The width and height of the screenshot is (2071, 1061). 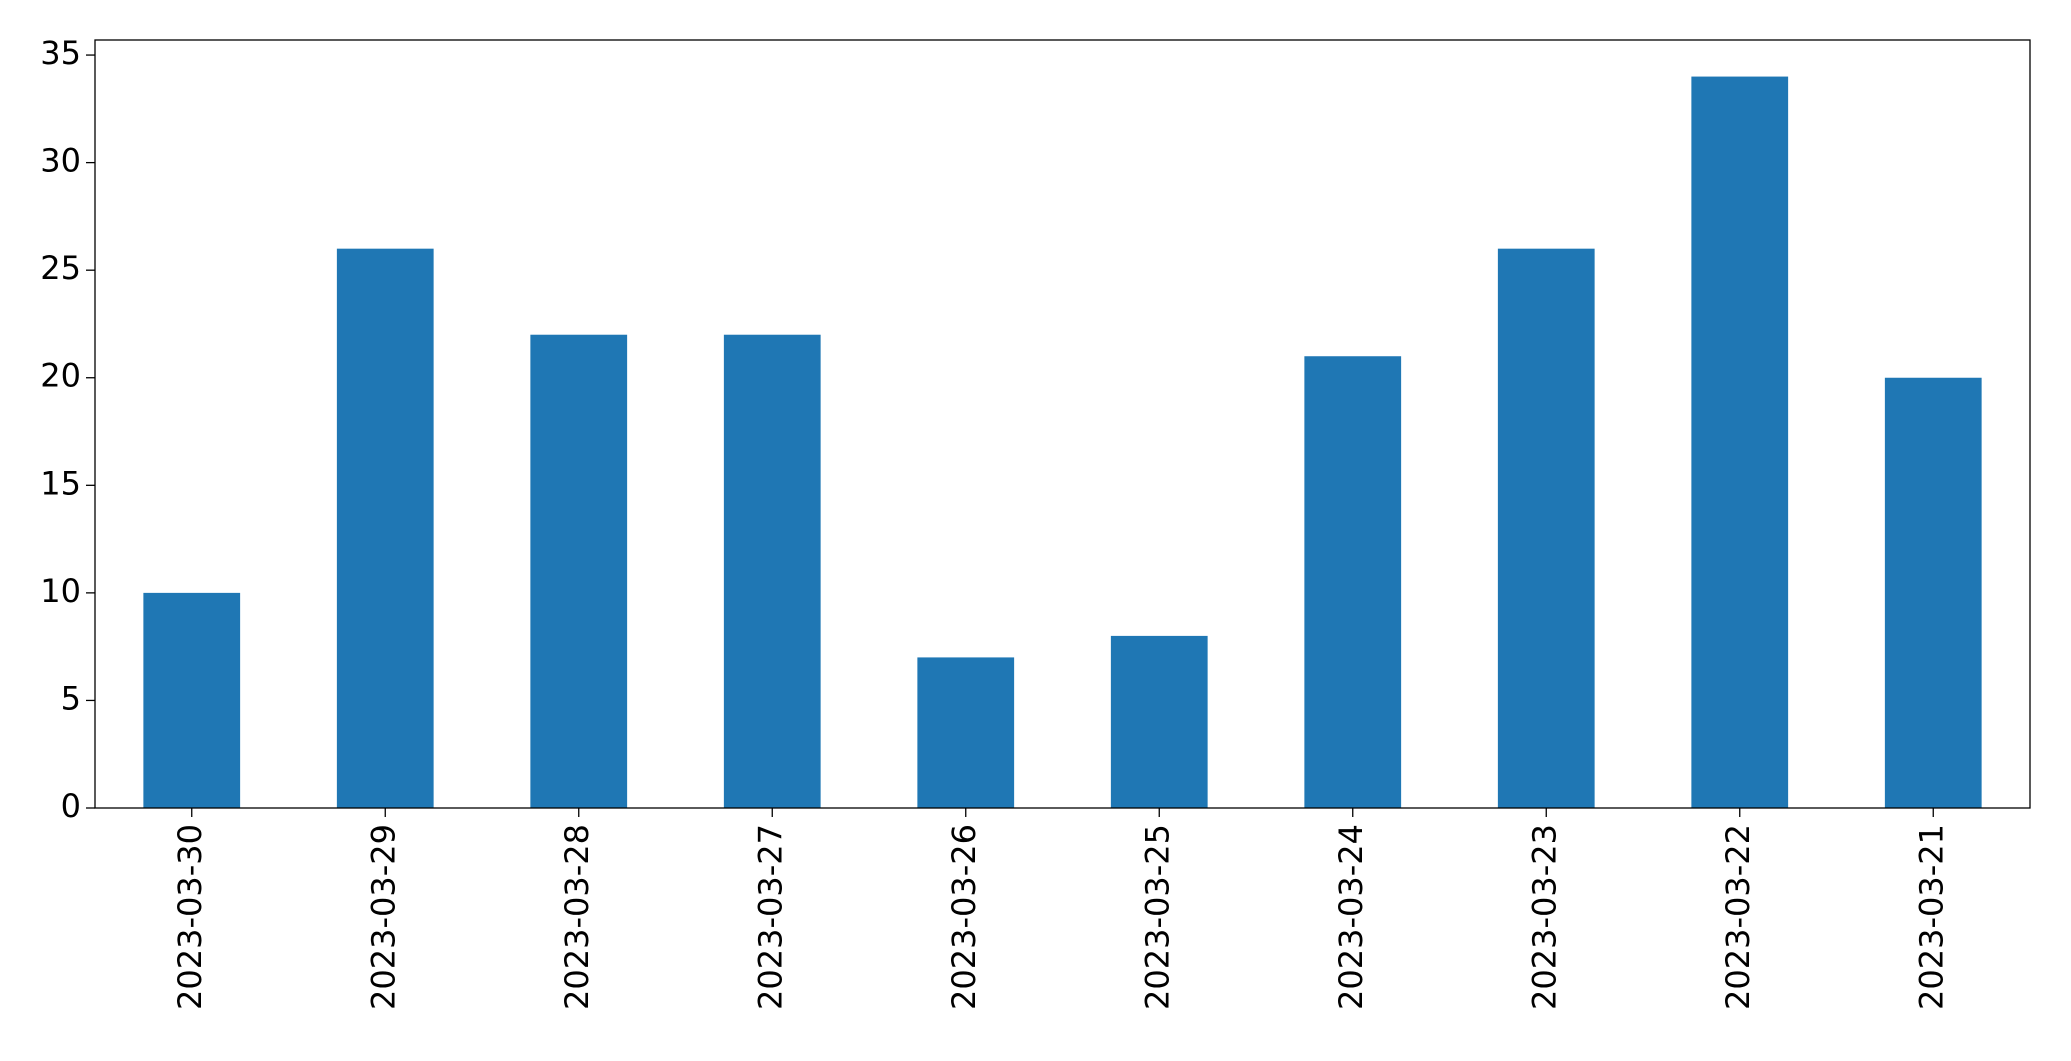 What do you see at coordinates (1351, 917) in the screenshot?
I see `x-tick-label: 2023-03-24` at bounding box center [1351, 917].